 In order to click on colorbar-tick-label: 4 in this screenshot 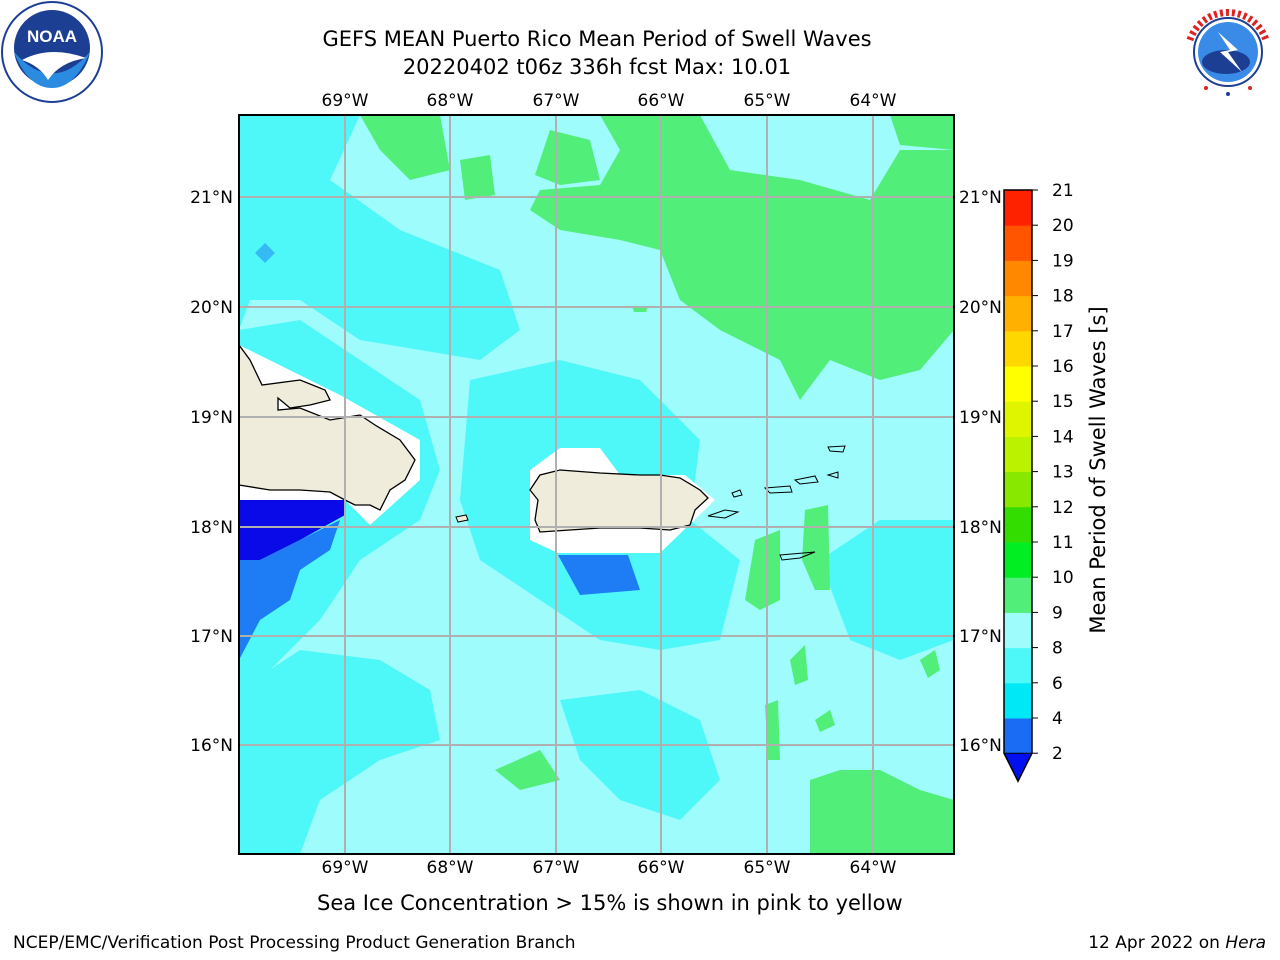, I will do `click(1057, 719)`.